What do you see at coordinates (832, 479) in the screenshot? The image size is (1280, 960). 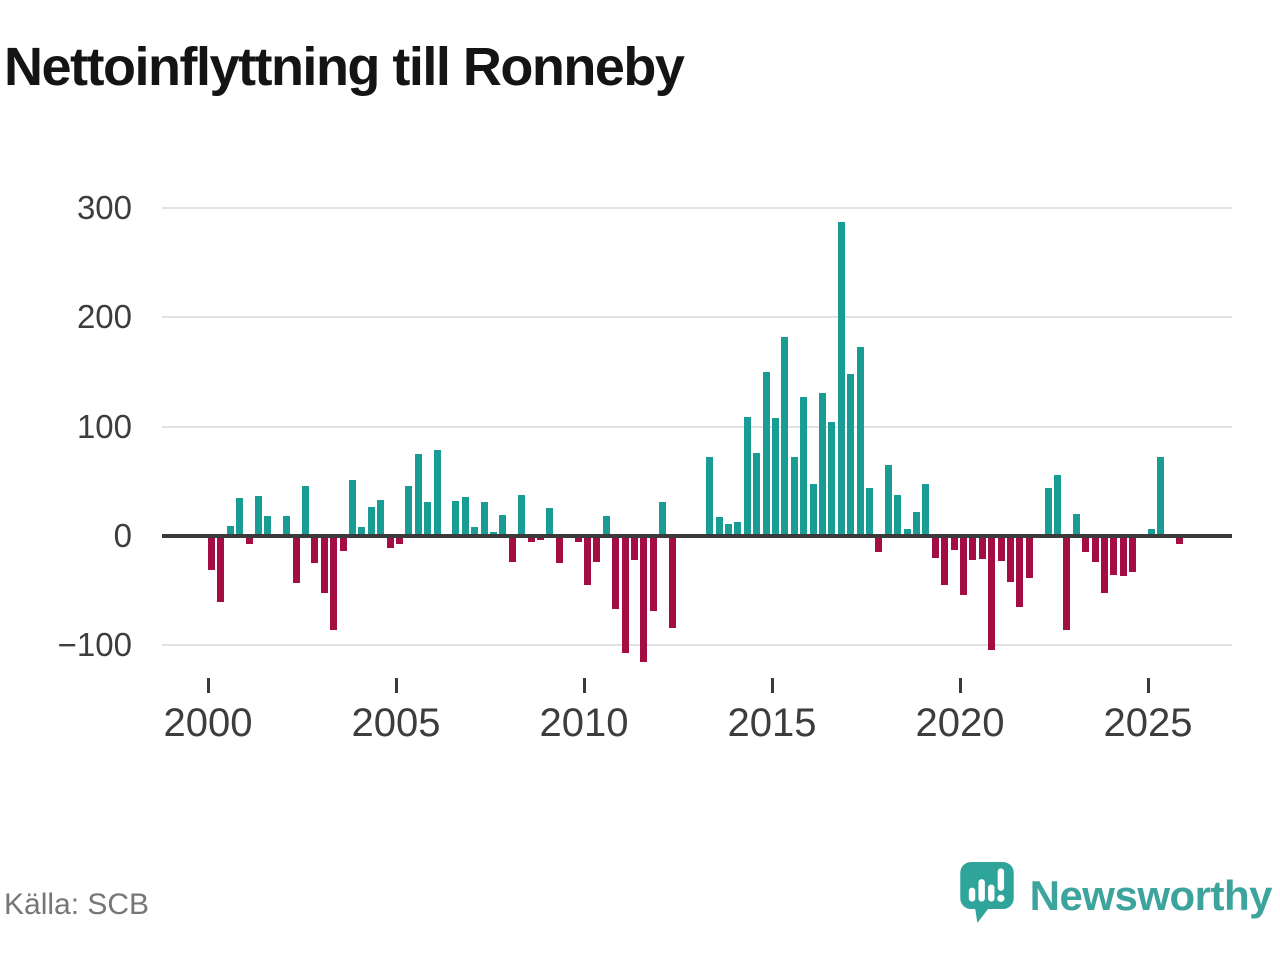 I see `chart-bar-2016Q3` at bounding box center [832, 479].